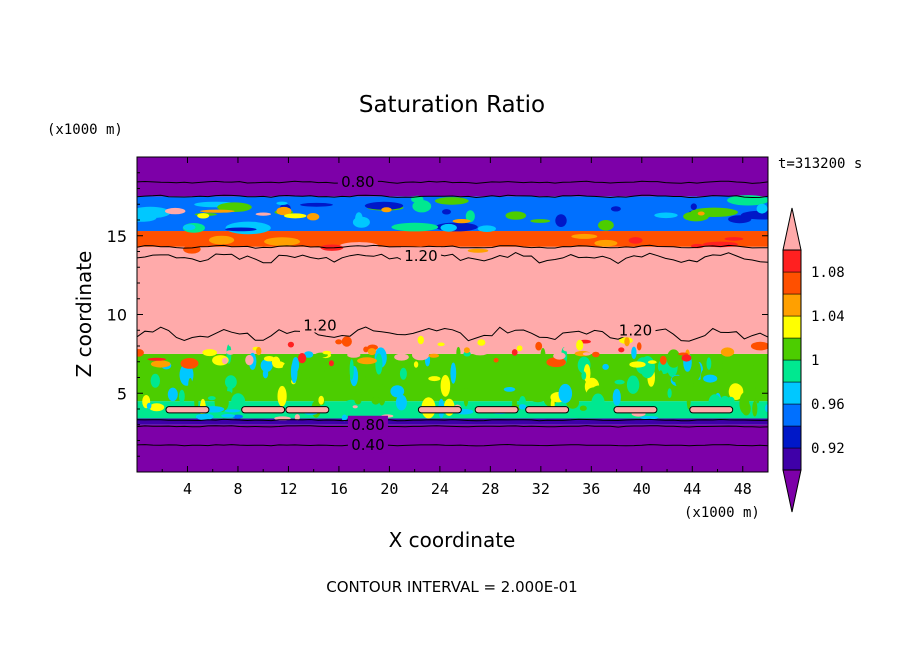 The width and height of the screenshot is (904, 654). Describe the element at coordinates (452, 182) in the screenshot. I see `contour-line-0-80-upper` at that location.